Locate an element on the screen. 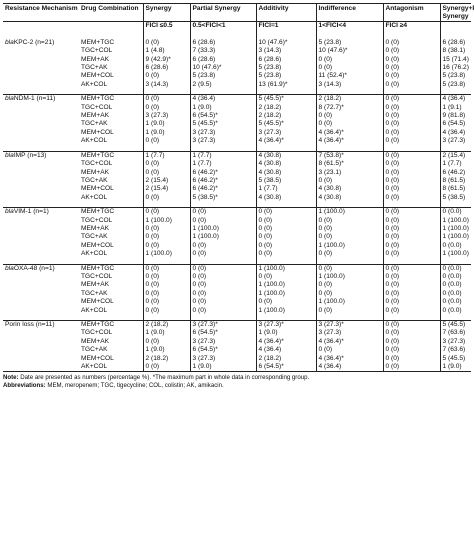  cell-synergy-plus-partial: 3 (27.3) is located at coordinates (455, 342).